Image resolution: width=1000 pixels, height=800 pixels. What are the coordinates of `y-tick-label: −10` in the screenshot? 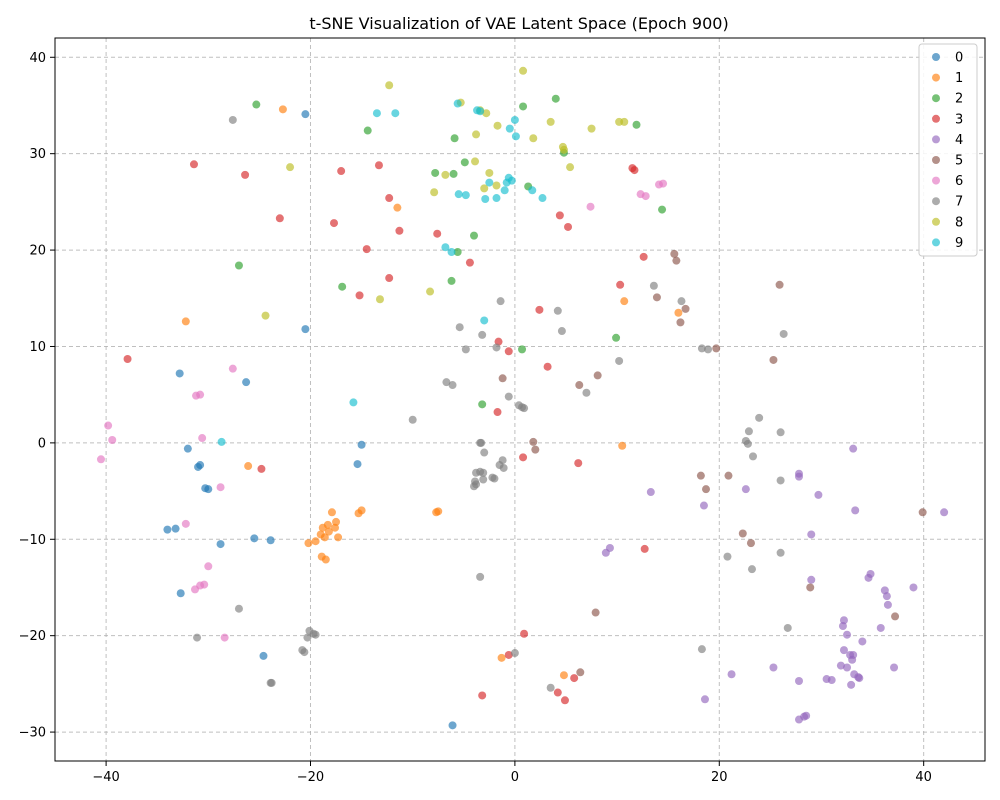 It's located at (32, 540).